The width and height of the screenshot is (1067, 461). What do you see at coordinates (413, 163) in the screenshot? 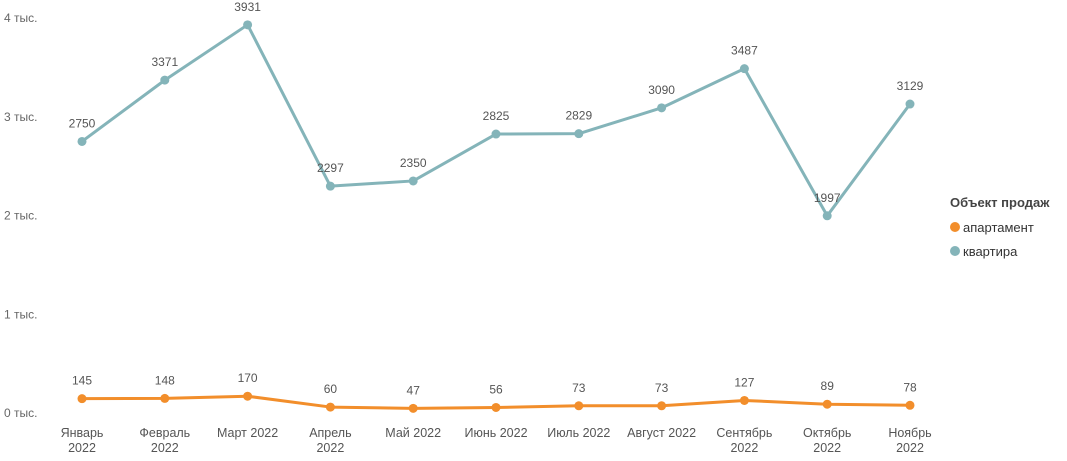
I see `data-label: 2350` at bounding box center [413, 163].